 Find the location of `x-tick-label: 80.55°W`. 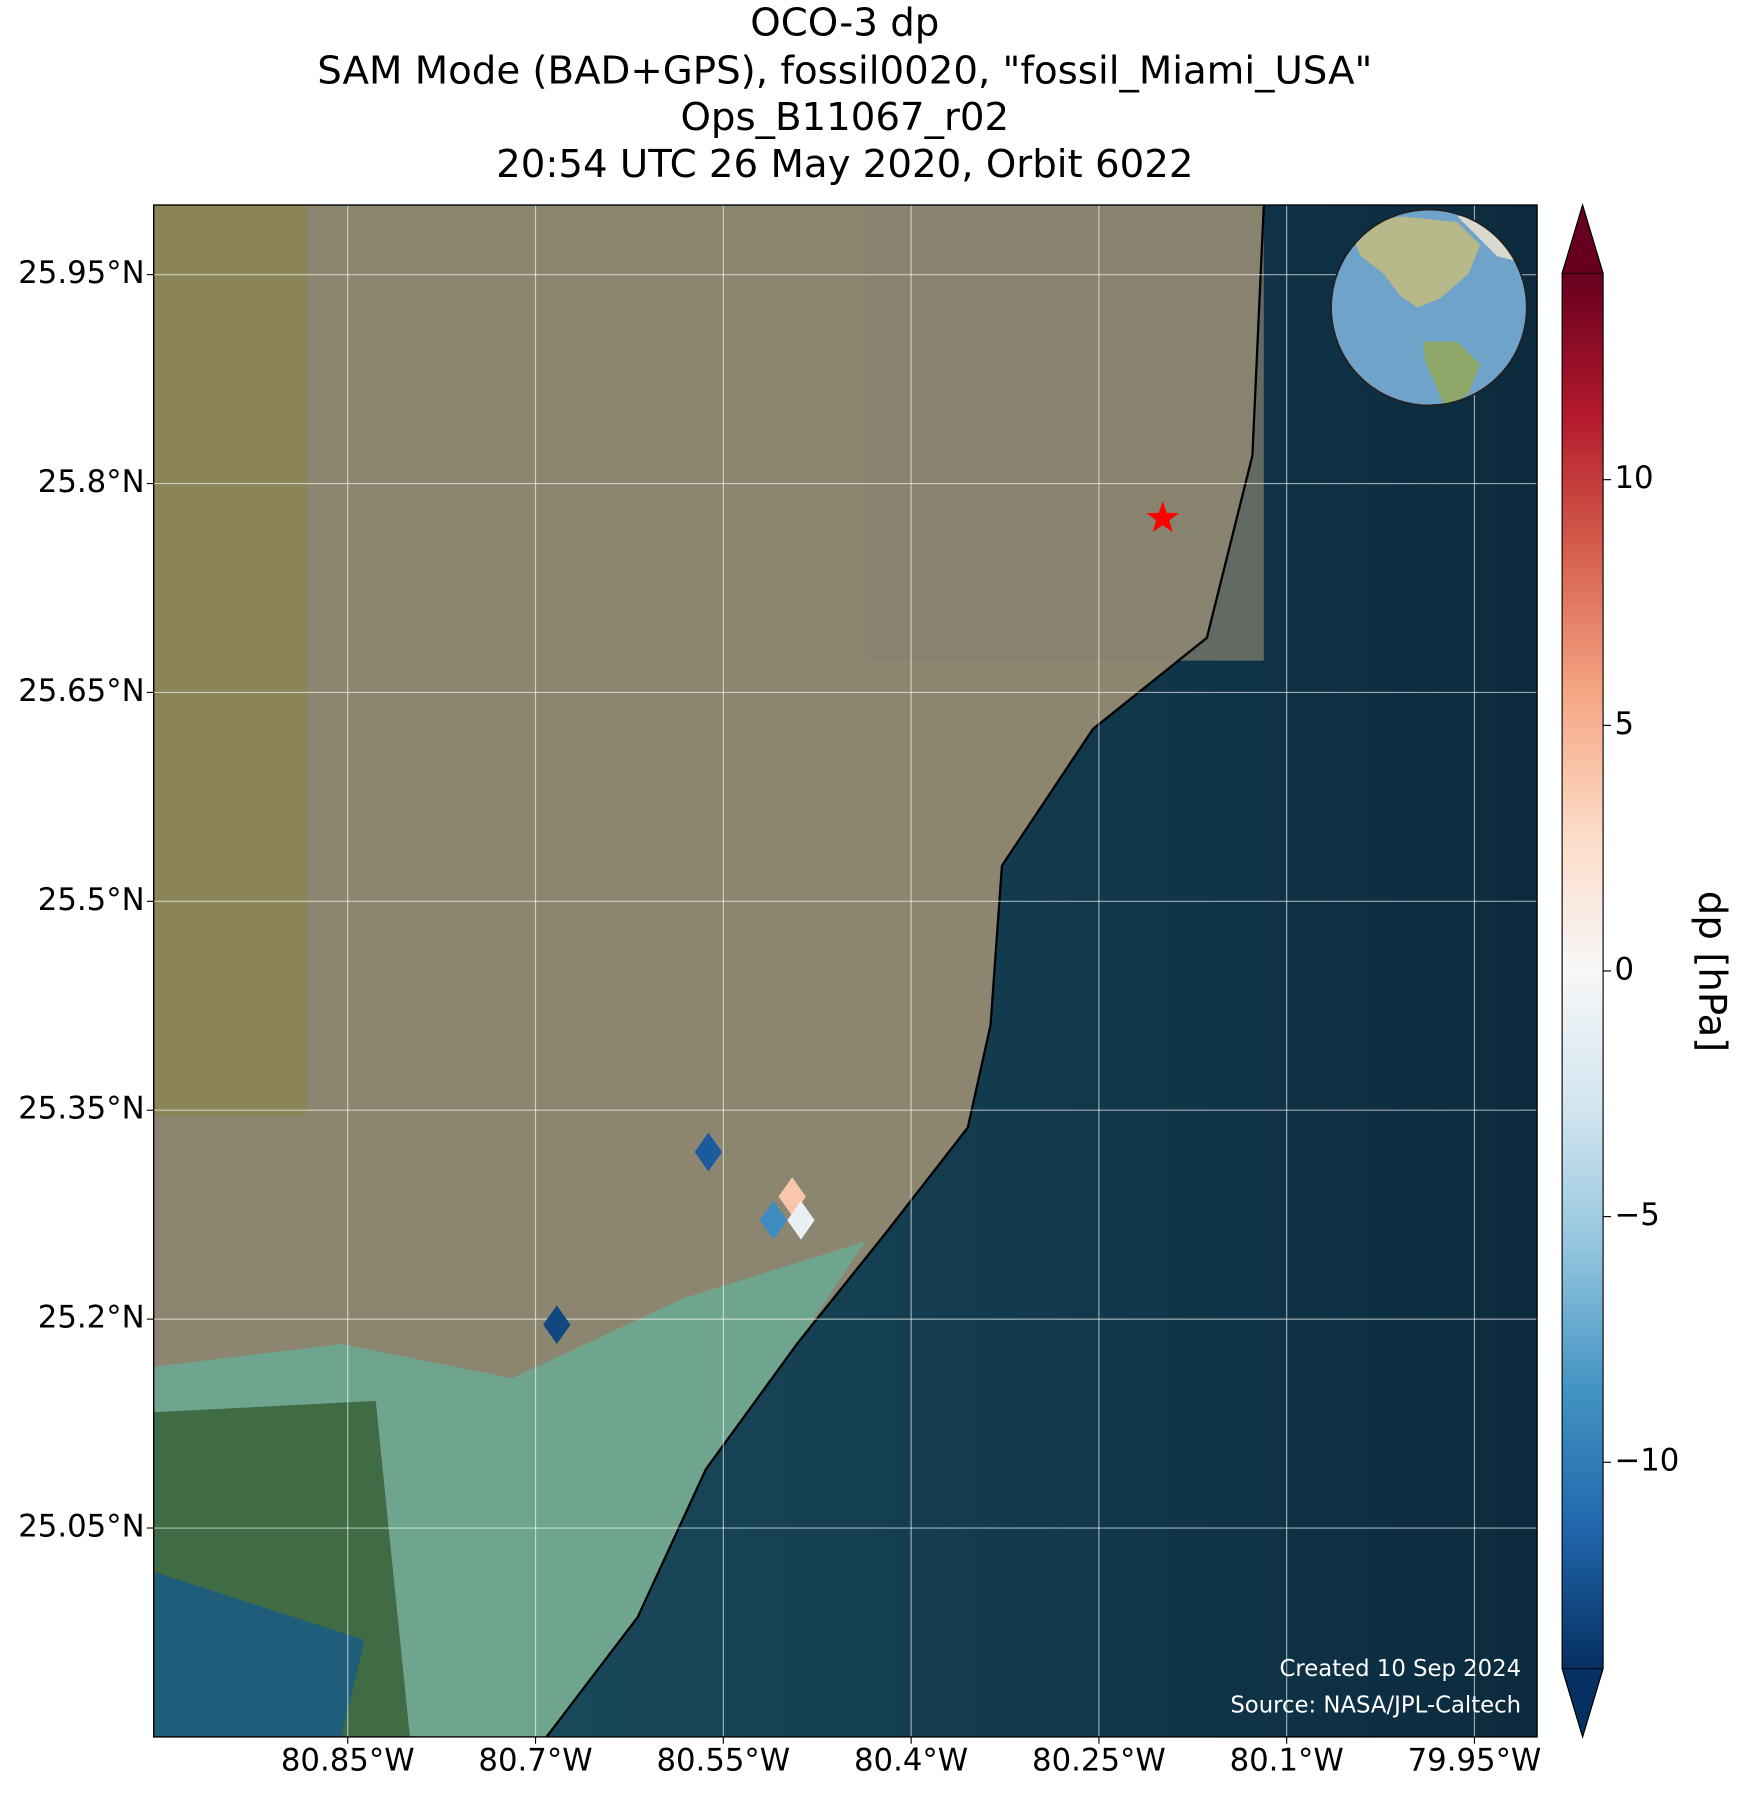

x-tick-label: 80.55°W is located at coordinates (723, 1760).